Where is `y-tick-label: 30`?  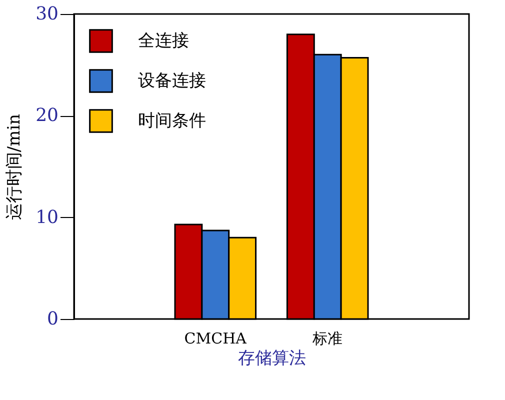 y-tick-label: 30 is located at coordinates (47, 14).